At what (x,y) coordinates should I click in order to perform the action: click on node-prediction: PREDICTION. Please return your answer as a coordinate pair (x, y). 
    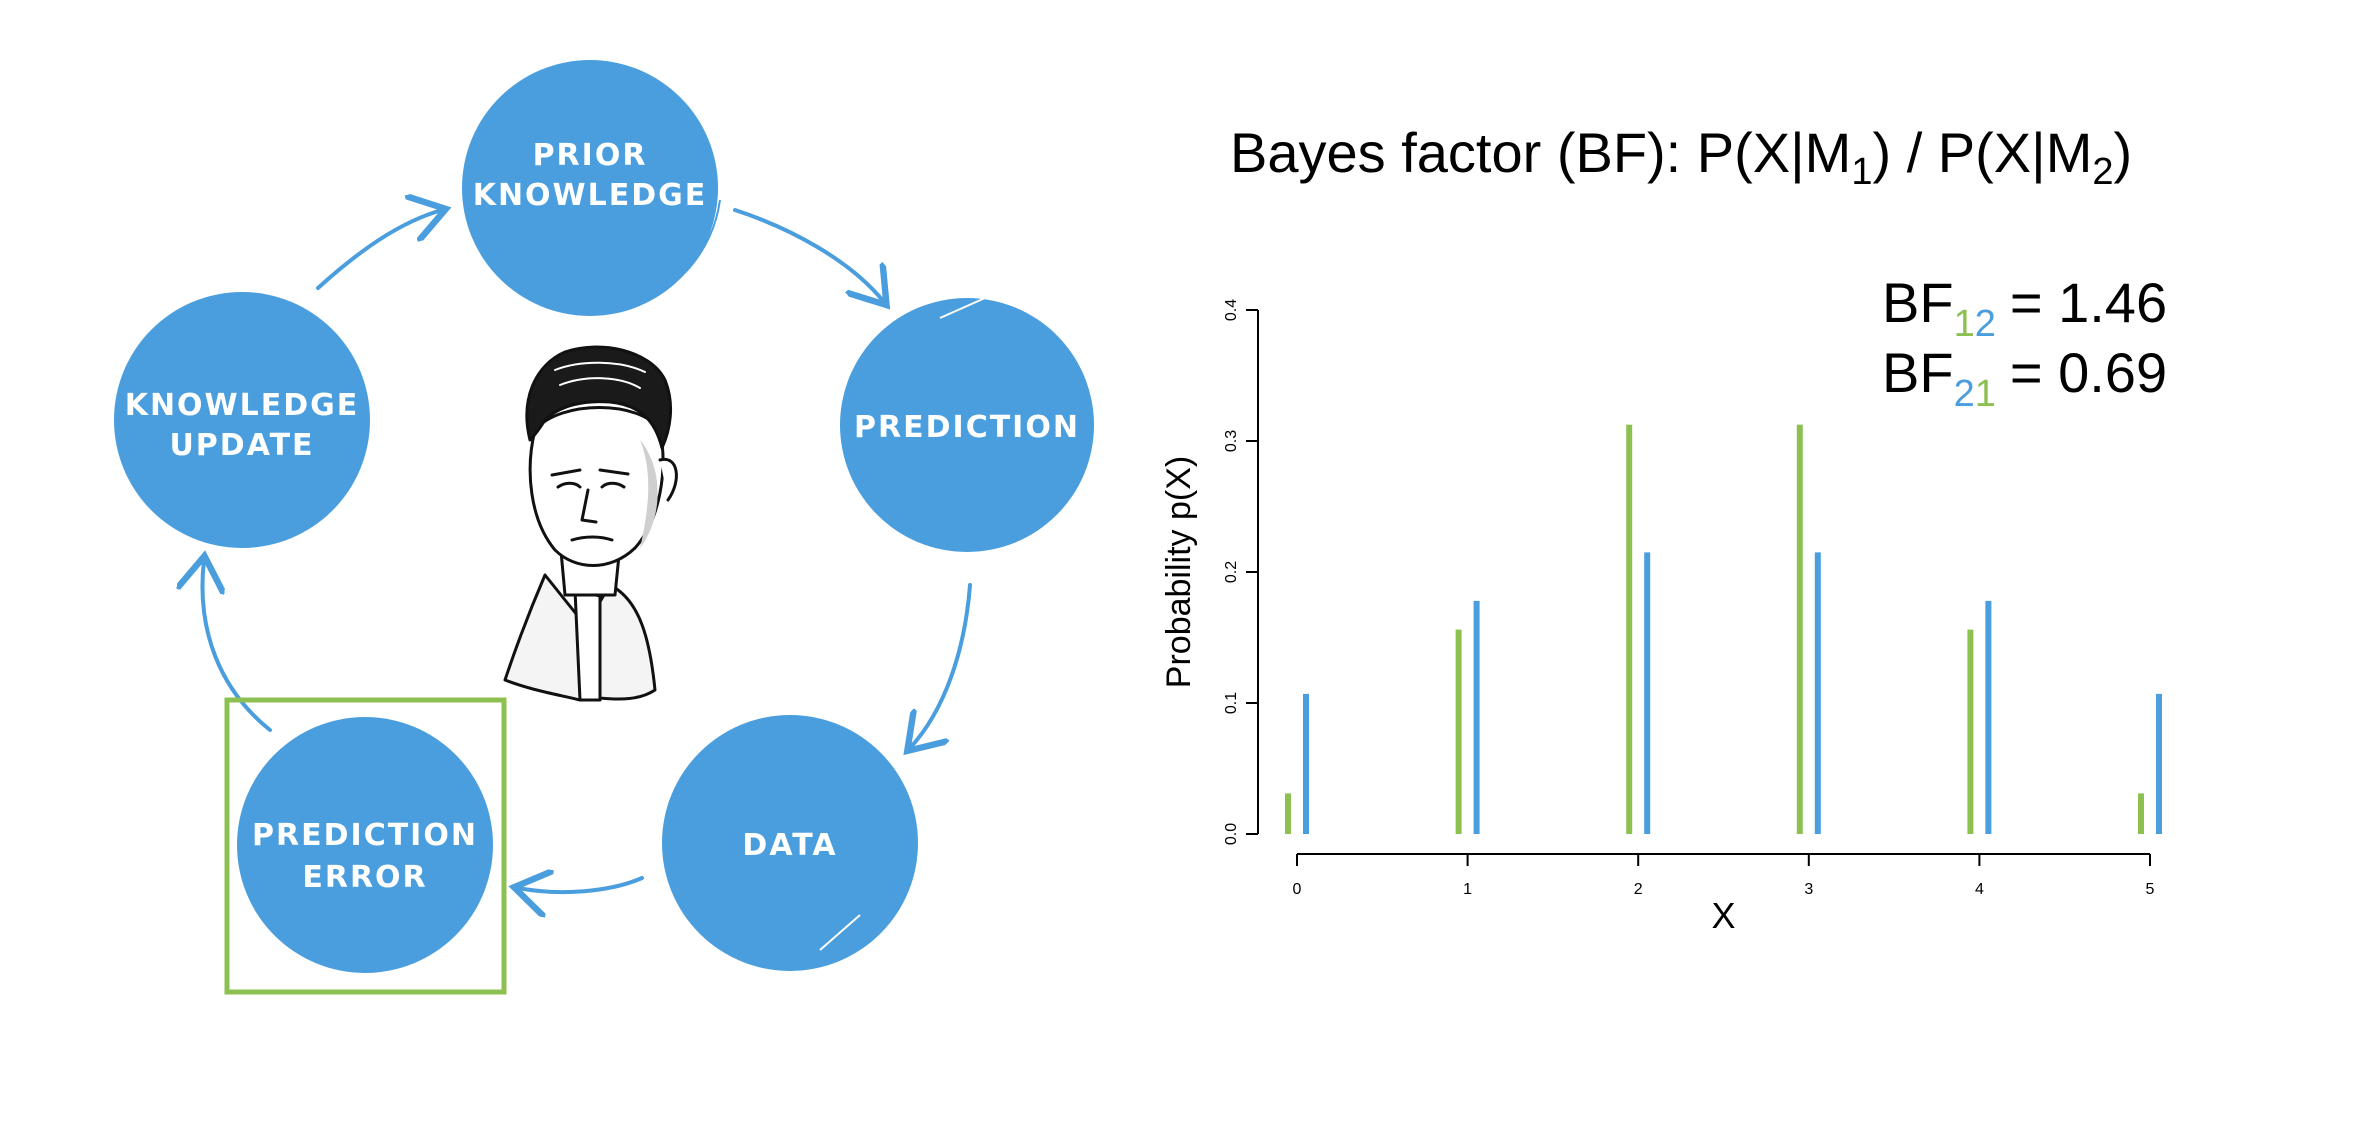
    Looking at the image, I should click on (967, 424).